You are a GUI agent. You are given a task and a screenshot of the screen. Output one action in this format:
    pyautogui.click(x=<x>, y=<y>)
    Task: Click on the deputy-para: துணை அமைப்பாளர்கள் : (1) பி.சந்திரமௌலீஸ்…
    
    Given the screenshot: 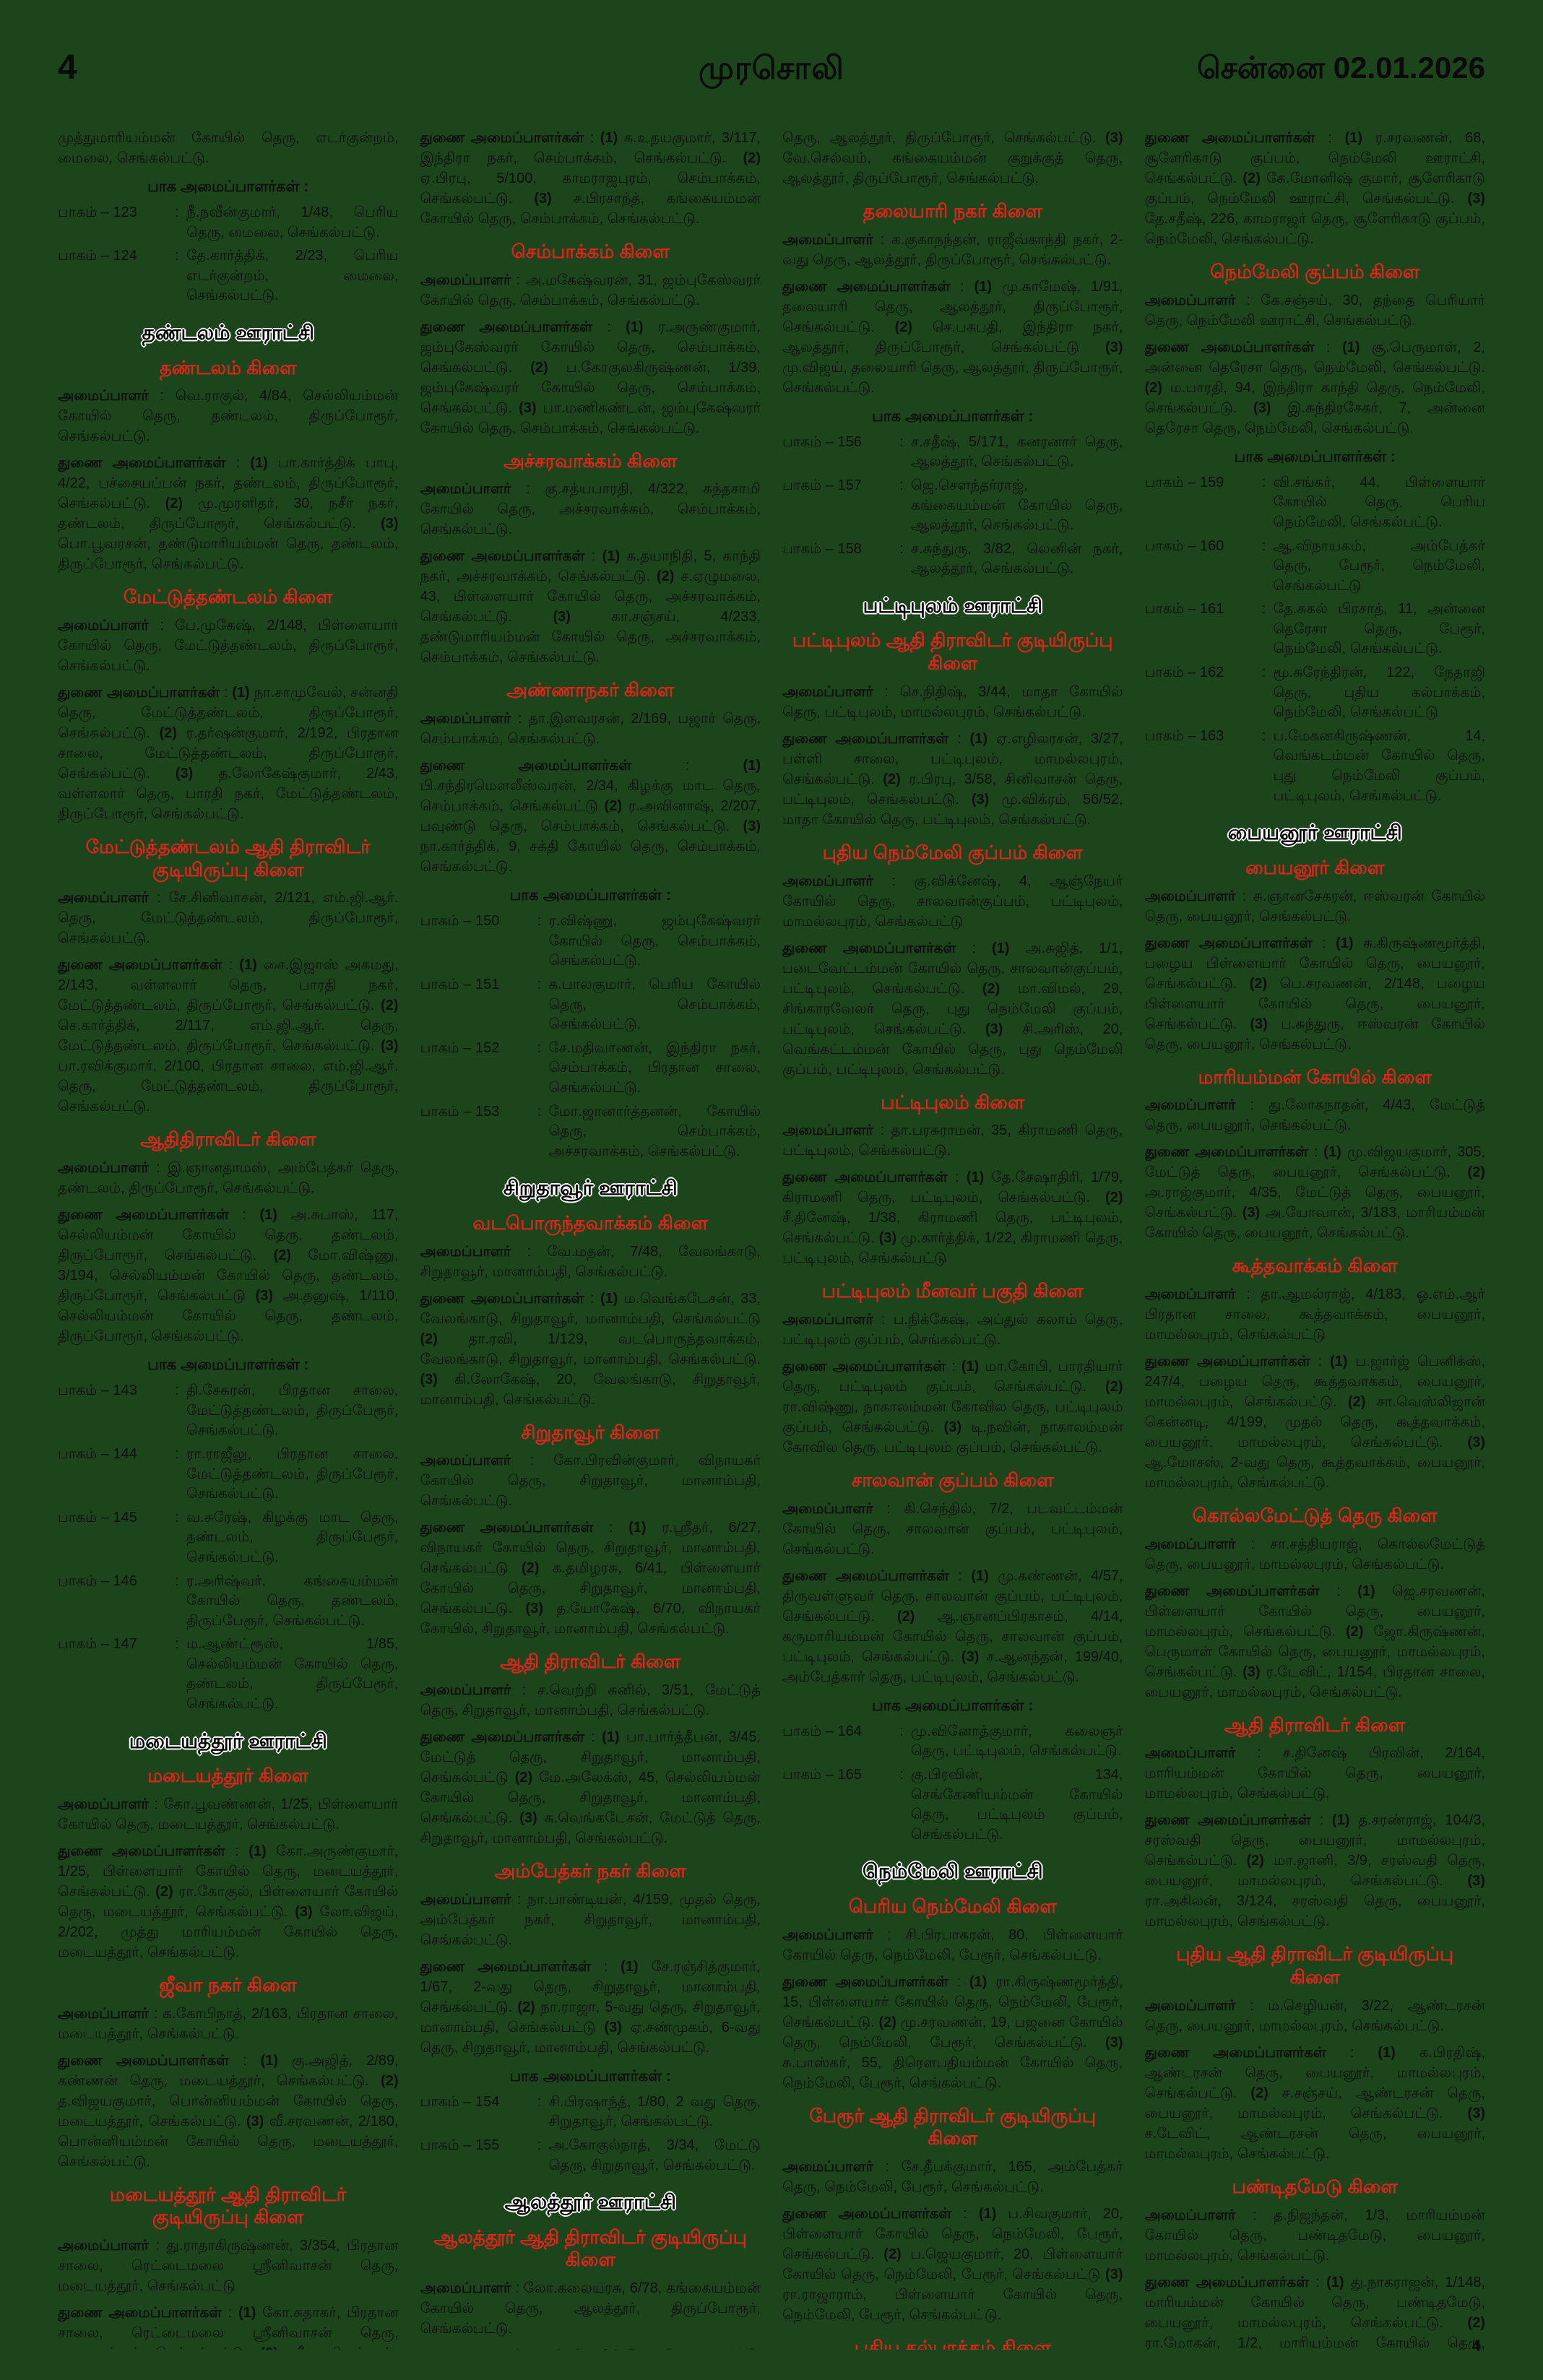 What is the action you would take?
    pyautogui.click(x=590, y=816)
    